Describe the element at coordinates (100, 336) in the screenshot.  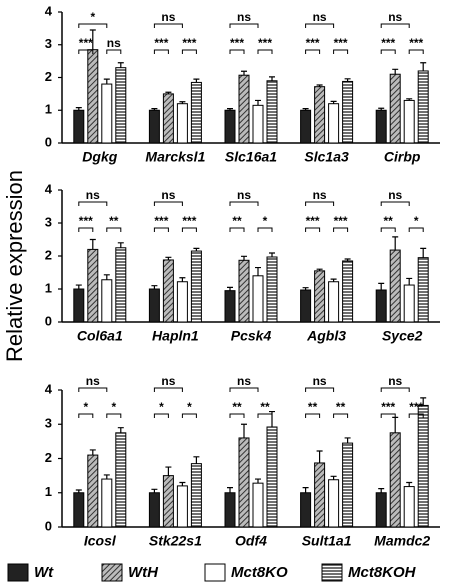
I see `x-tick-label: Col6a1` at that location.